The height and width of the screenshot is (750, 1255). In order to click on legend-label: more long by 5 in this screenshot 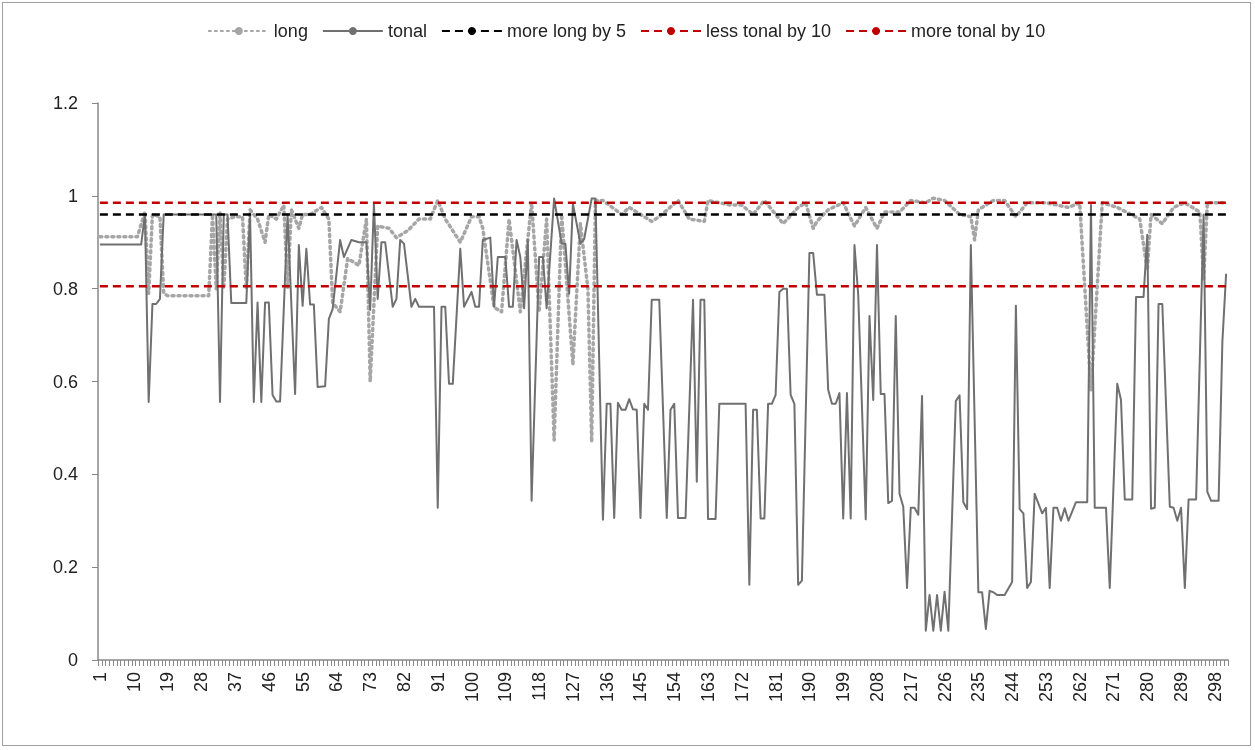, I will do `click(566, 31)`.